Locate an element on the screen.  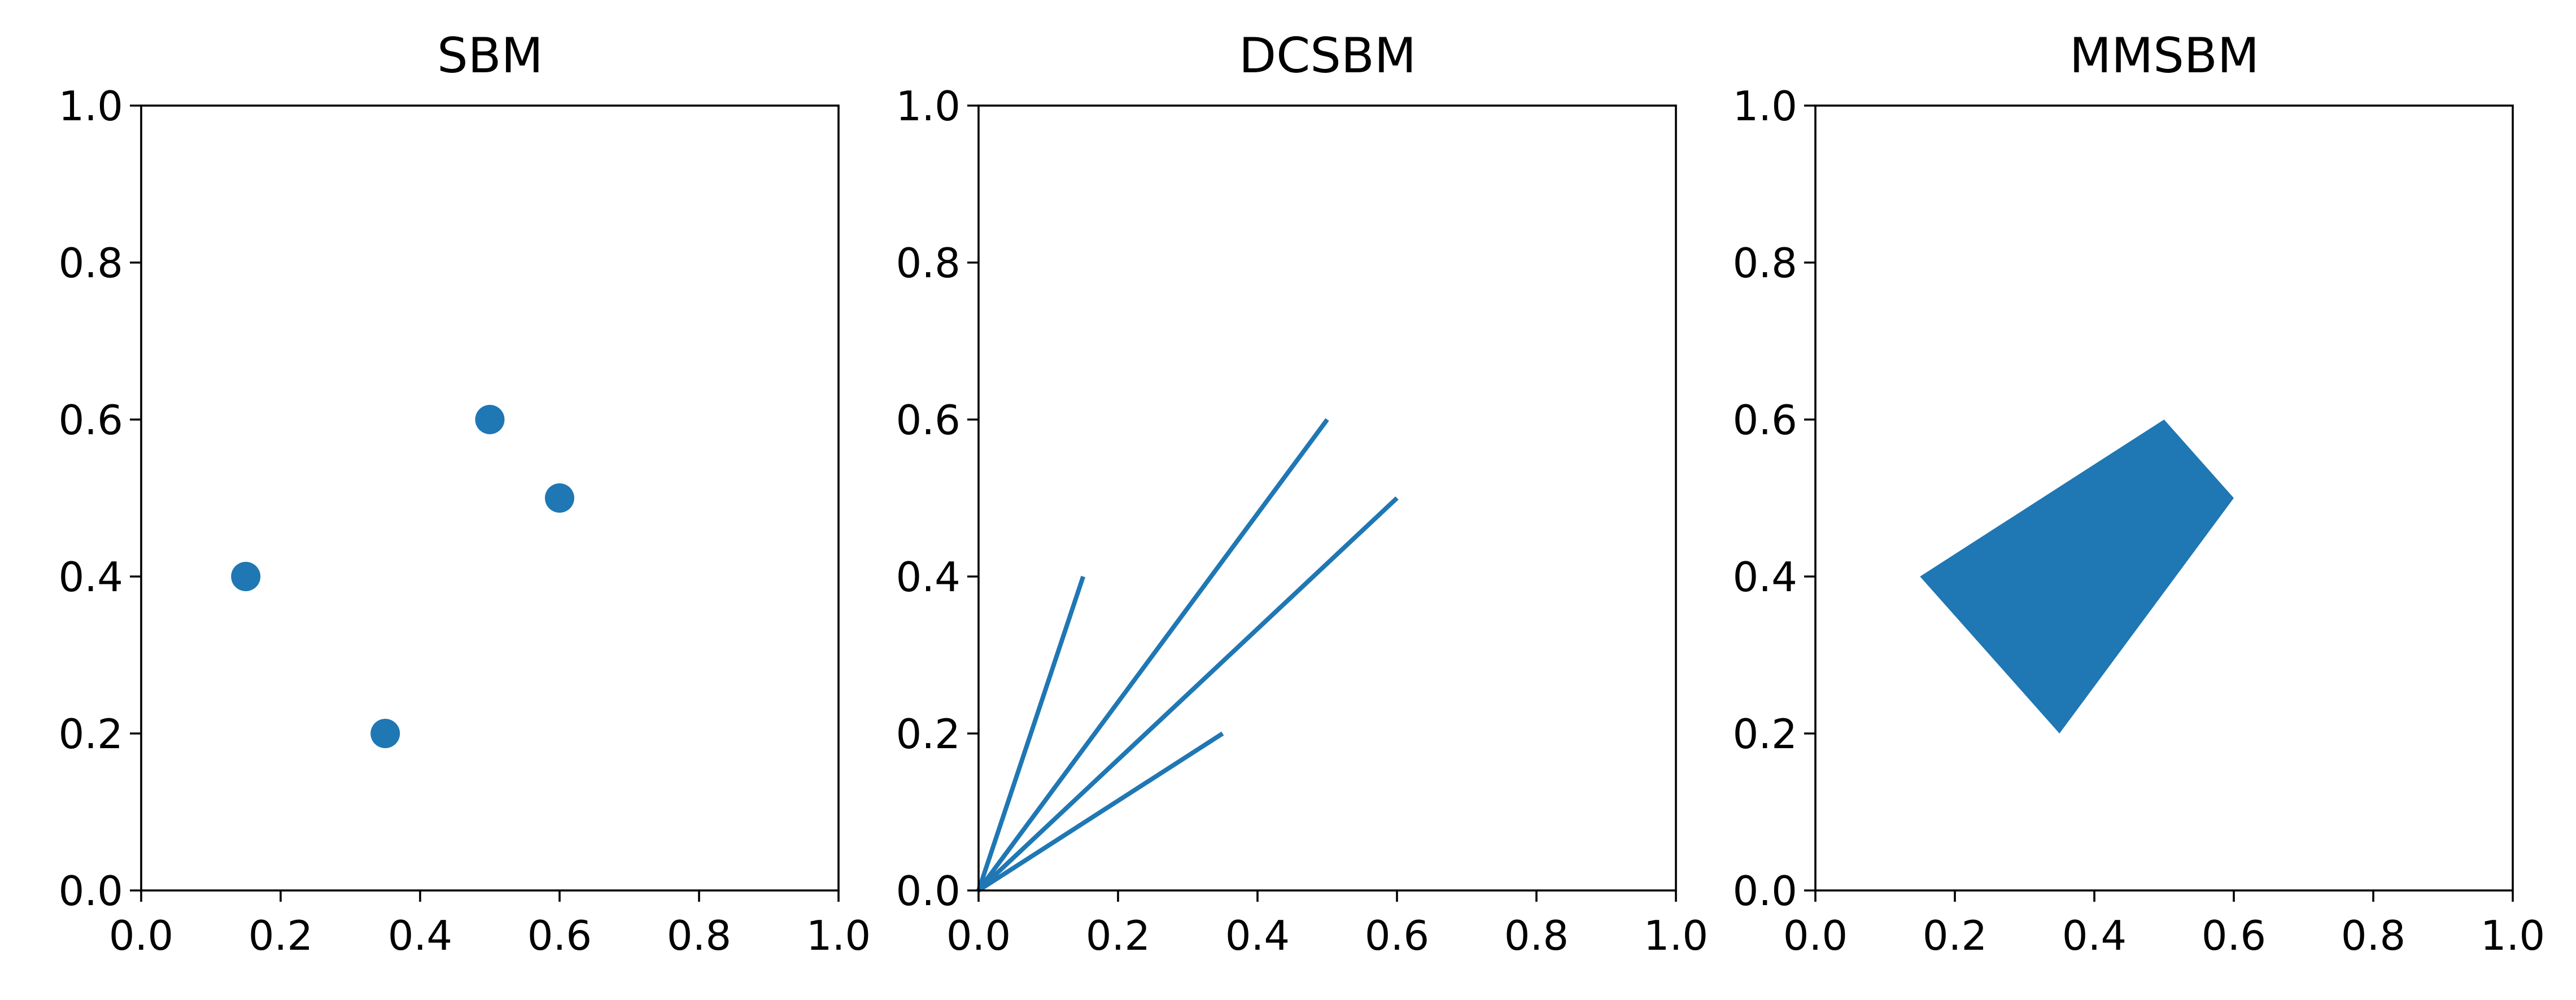
panel-title: MMSBM is located at coordinates (2164, 56).